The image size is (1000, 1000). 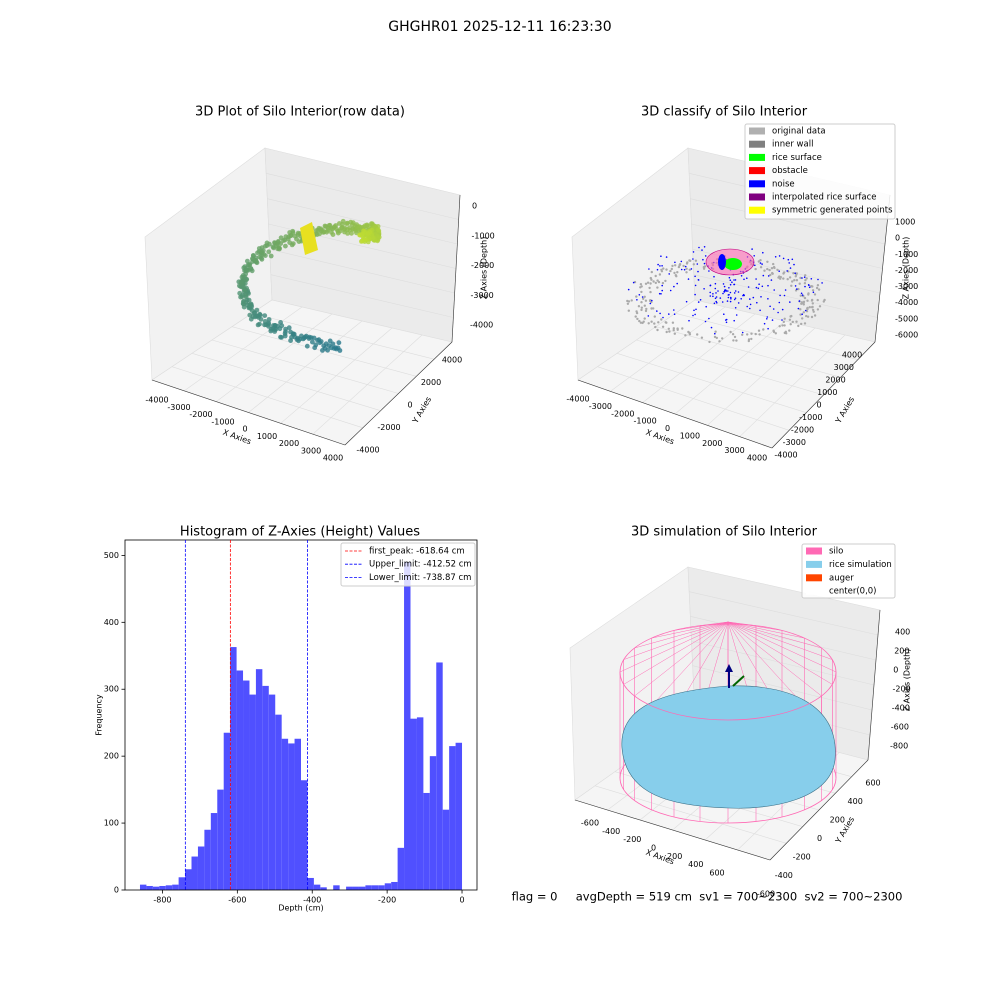 What do you see at coordinates (766, 894) in the screenshot?
I see `y-tick-label: -600` at bounding box center [766, 894].